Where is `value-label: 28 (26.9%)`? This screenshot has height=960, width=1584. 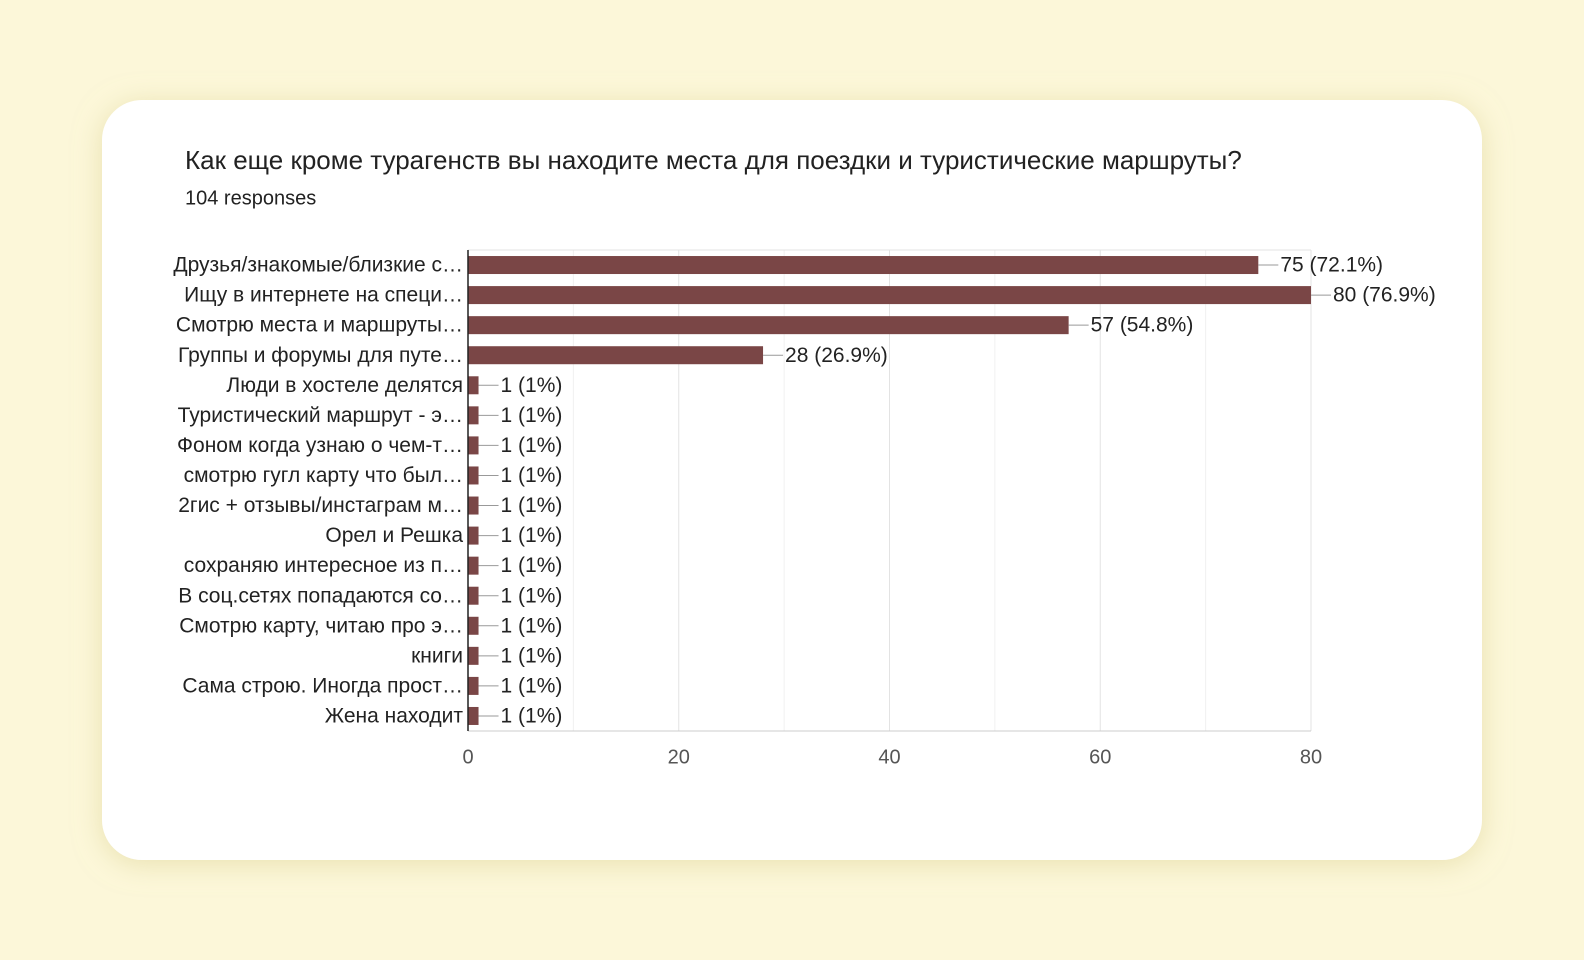
value-label: 28 (26.9%) is located at coordinates (836, 355).